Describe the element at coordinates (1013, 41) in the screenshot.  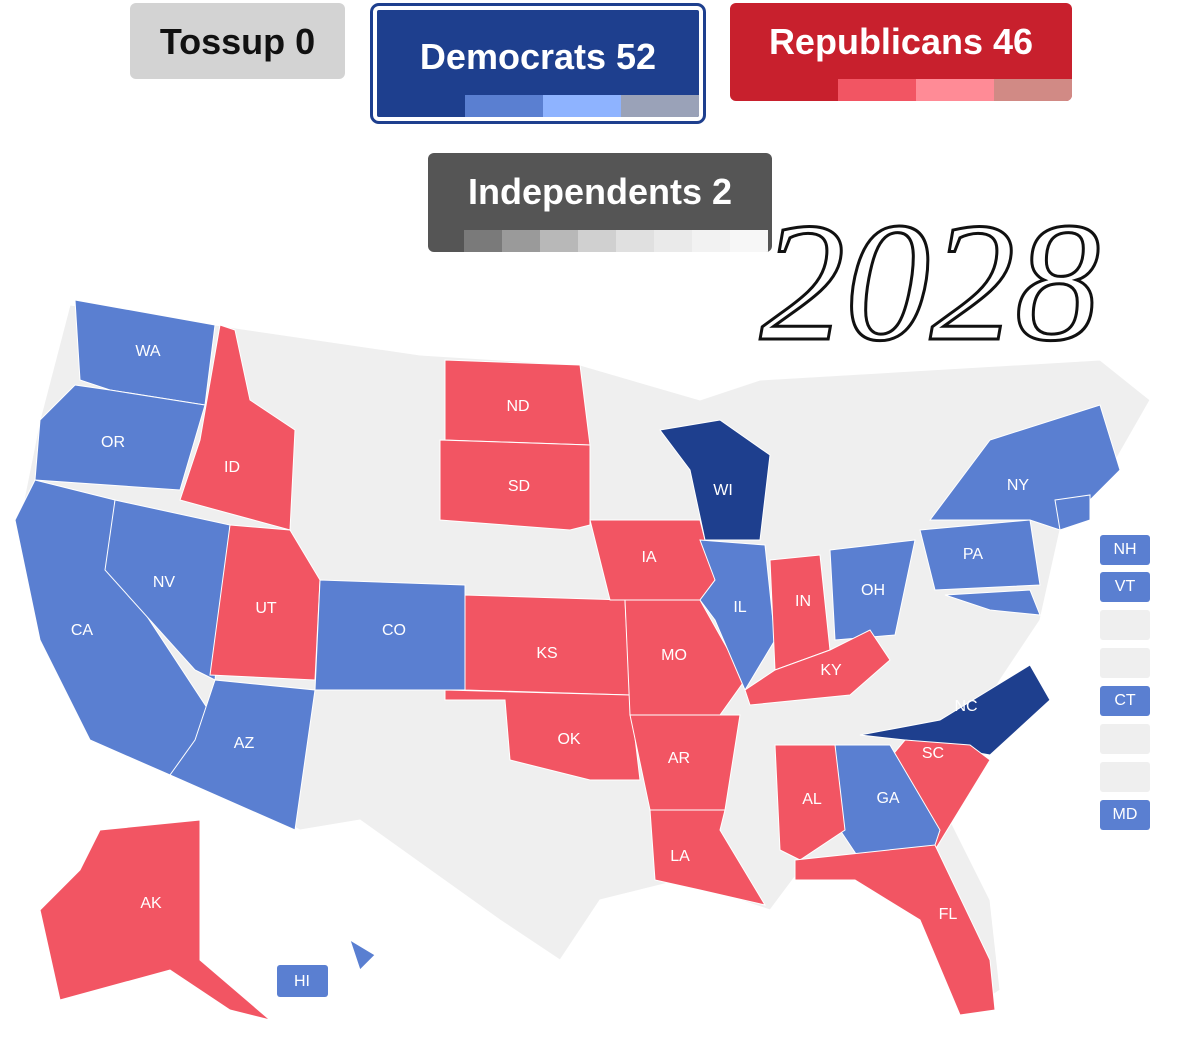
I see `counter-count: 46` at that location.